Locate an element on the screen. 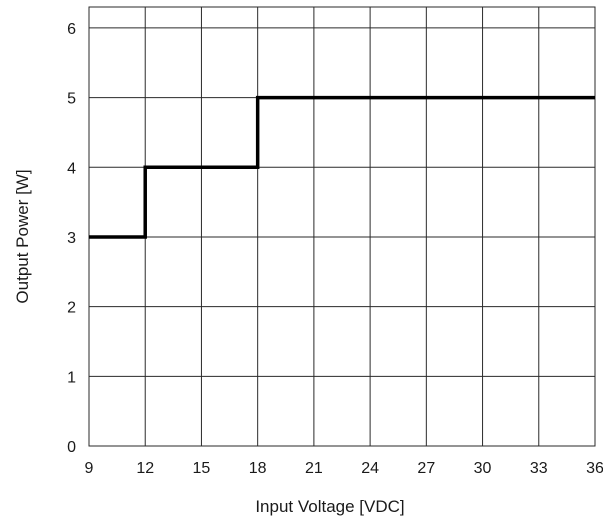 The height and width of the screenshot is (522, 603). y-tick-label: 4 is located at coordinates (71, 168).